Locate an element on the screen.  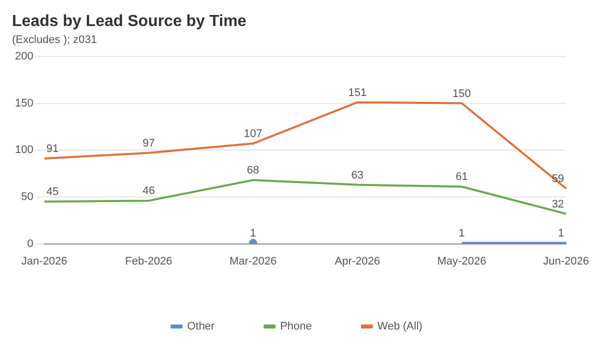
data-label: 32 is located at coordinates (558, 204).